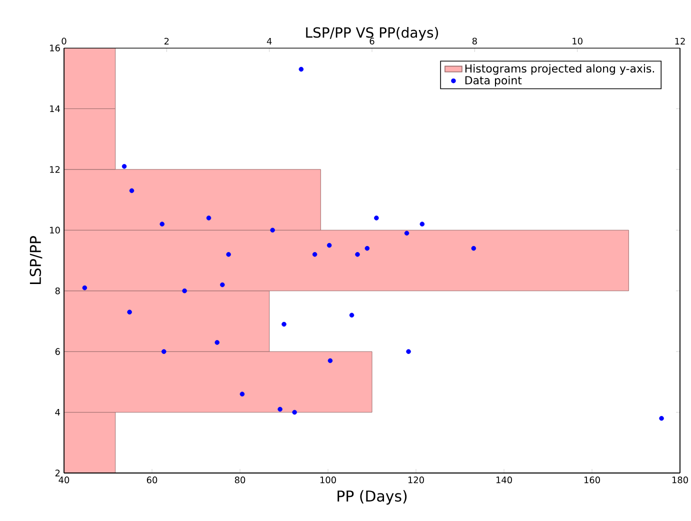  Describe the element at coordinates (559, 69) in the screenshot. I see `legend-label: Histograms projected along y-axis.` at that location.